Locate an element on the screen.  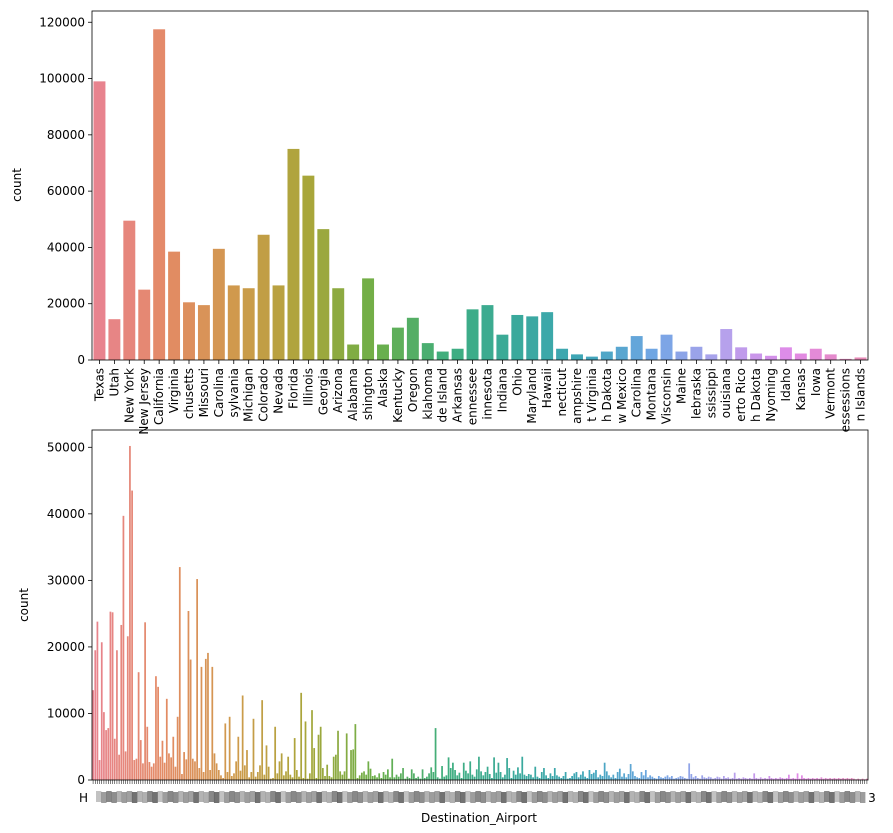
top-x-tick-label: Maryland is located at coordinates (532, 396).